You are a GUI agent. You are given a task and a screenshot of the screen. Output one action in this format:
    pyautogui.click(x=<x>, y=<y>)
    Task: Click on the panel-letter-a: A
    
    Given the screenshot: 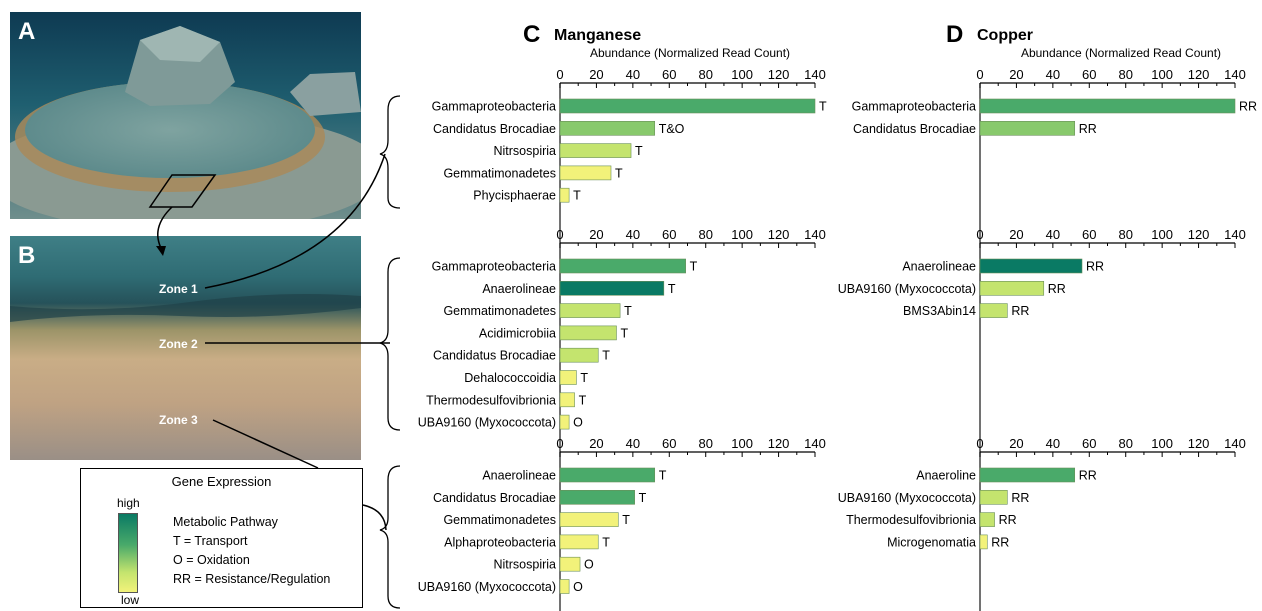 What is the action you would take?
    pyautogui.click(x=26, y=31)
    